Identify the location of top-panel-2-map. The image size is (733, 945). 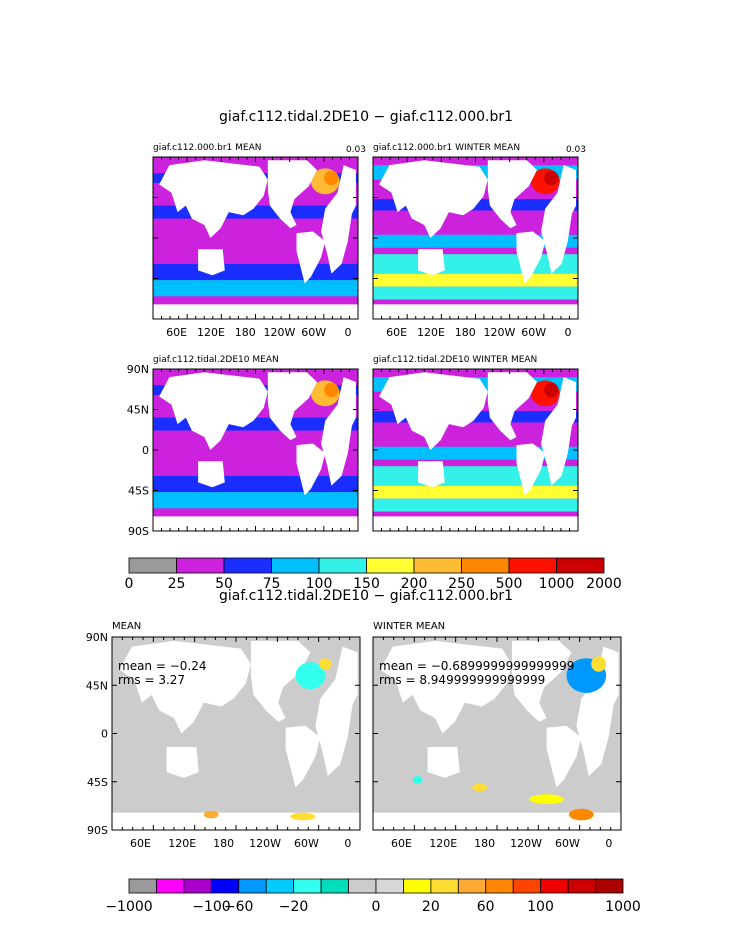
(475, 238).